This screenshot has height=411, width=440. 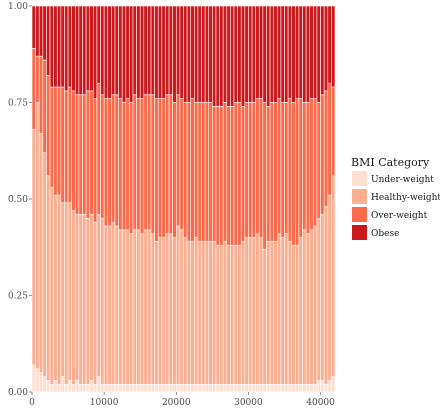 I want to click on legend-title: BMI Category, so click(x=390, y=162).